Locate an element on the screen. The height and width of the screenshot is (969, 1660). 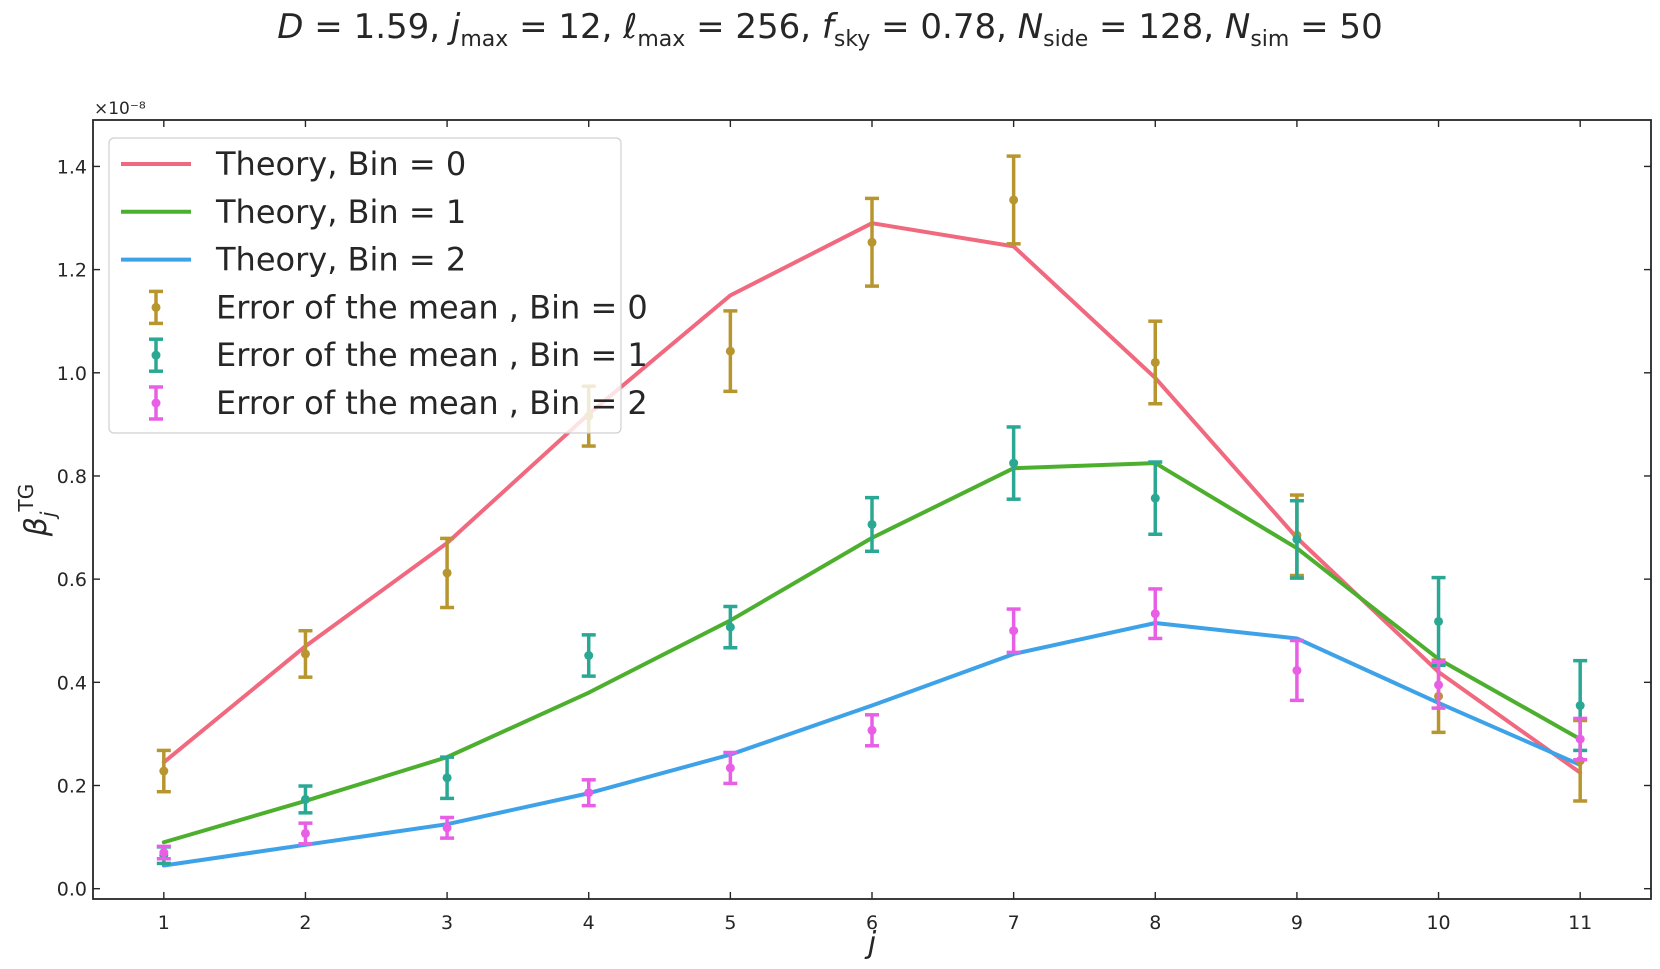
x-axis-label: j is located at coordinates (870, 943).